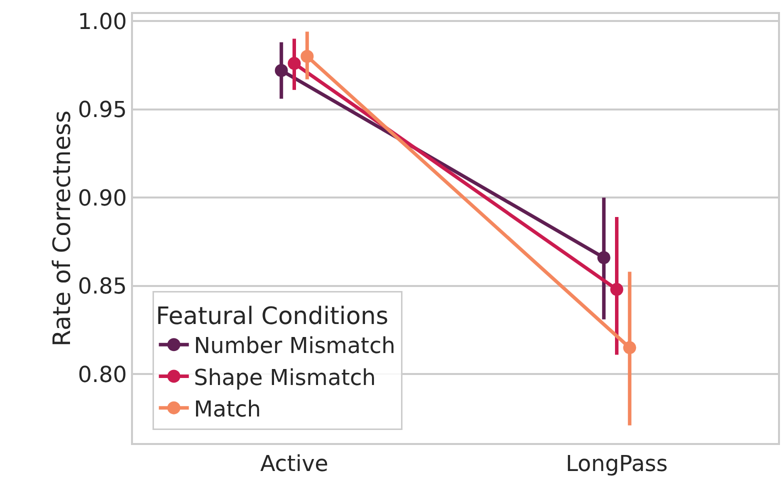  What do you see at coordinates (102, 199) in the screenshot?
I see `y-tick-label: 0.90` at bounding box center [102, 199].